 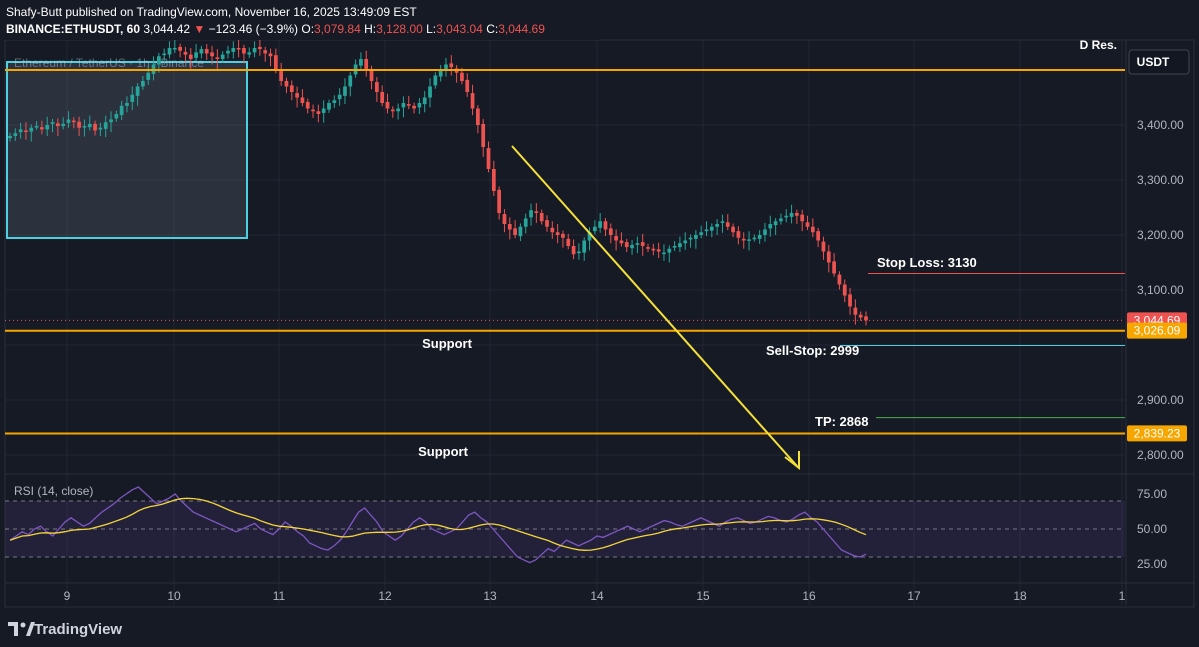 I want to click on price-tick: 3,300.00, so click(x=1160, y=180).